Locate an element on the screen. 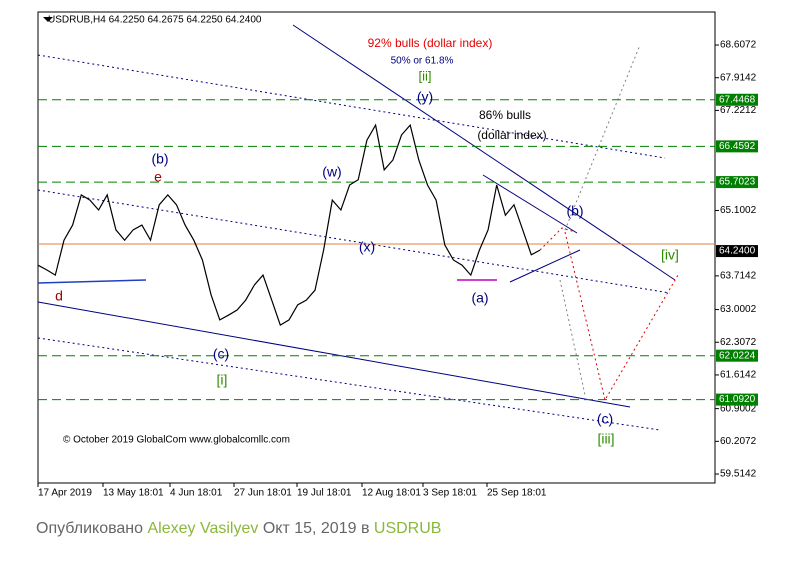  y-tick-label: 63.7142 is located at coordinates (738, 276).